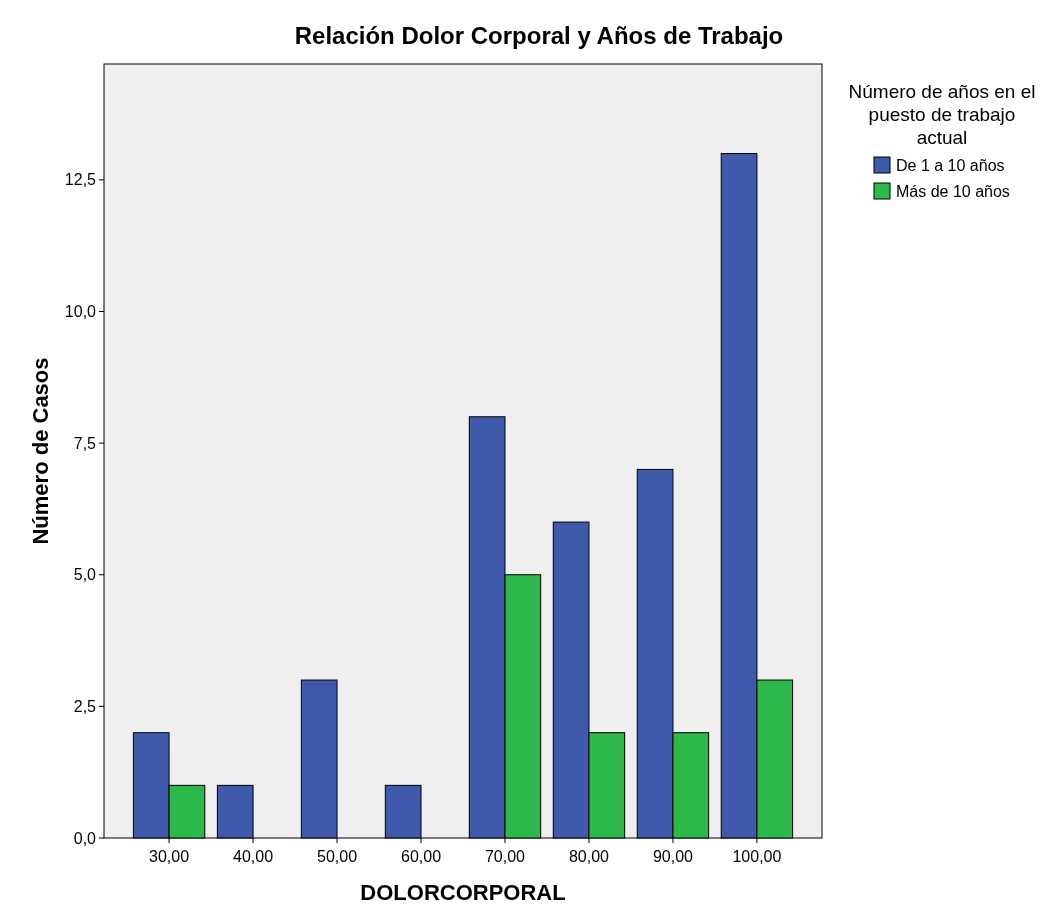 This screenshot has width=1064, height=909. I want to click on x-tick-label: 70,00, so click(505, 856).